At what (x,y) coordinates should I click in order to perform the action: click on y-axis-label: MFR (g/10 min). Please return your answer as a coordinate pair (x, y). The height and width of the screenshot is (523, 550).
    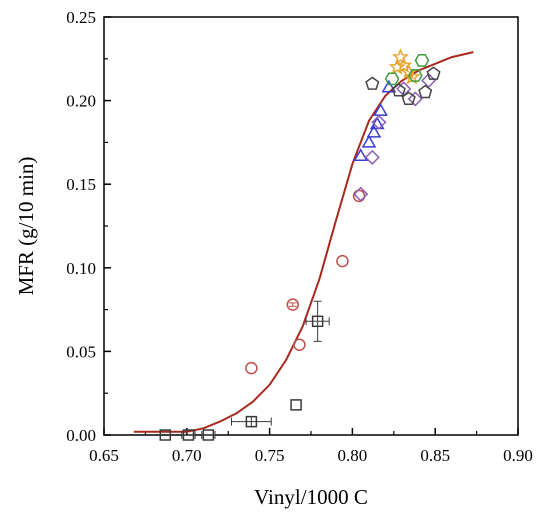
    Looking at the image, I should click on (26, 226).